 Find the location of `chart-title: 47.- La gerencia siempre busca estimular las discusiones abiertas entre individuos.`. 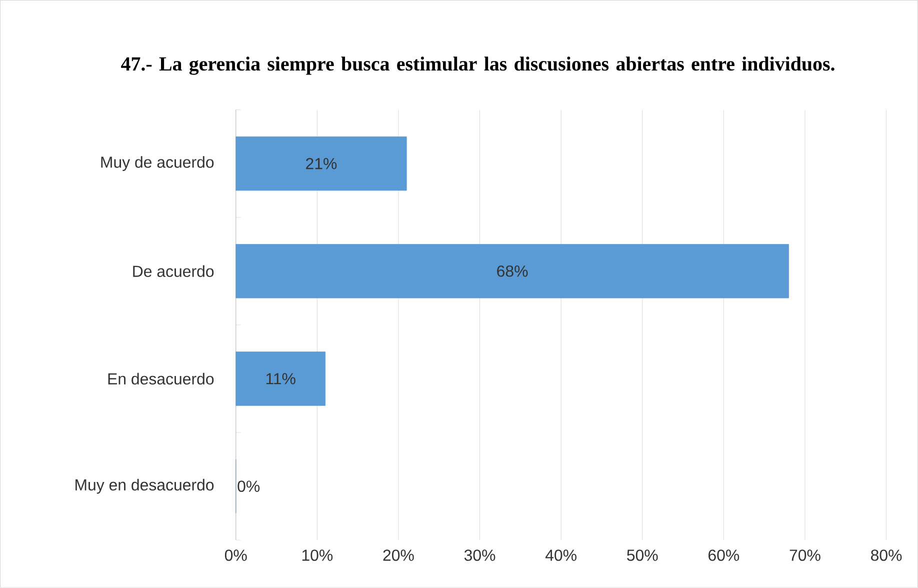

chart-title: 47.- La gerencia siempre busca estimular las discusiones abiertas entre individuos. is located at coordinates (477, 65).